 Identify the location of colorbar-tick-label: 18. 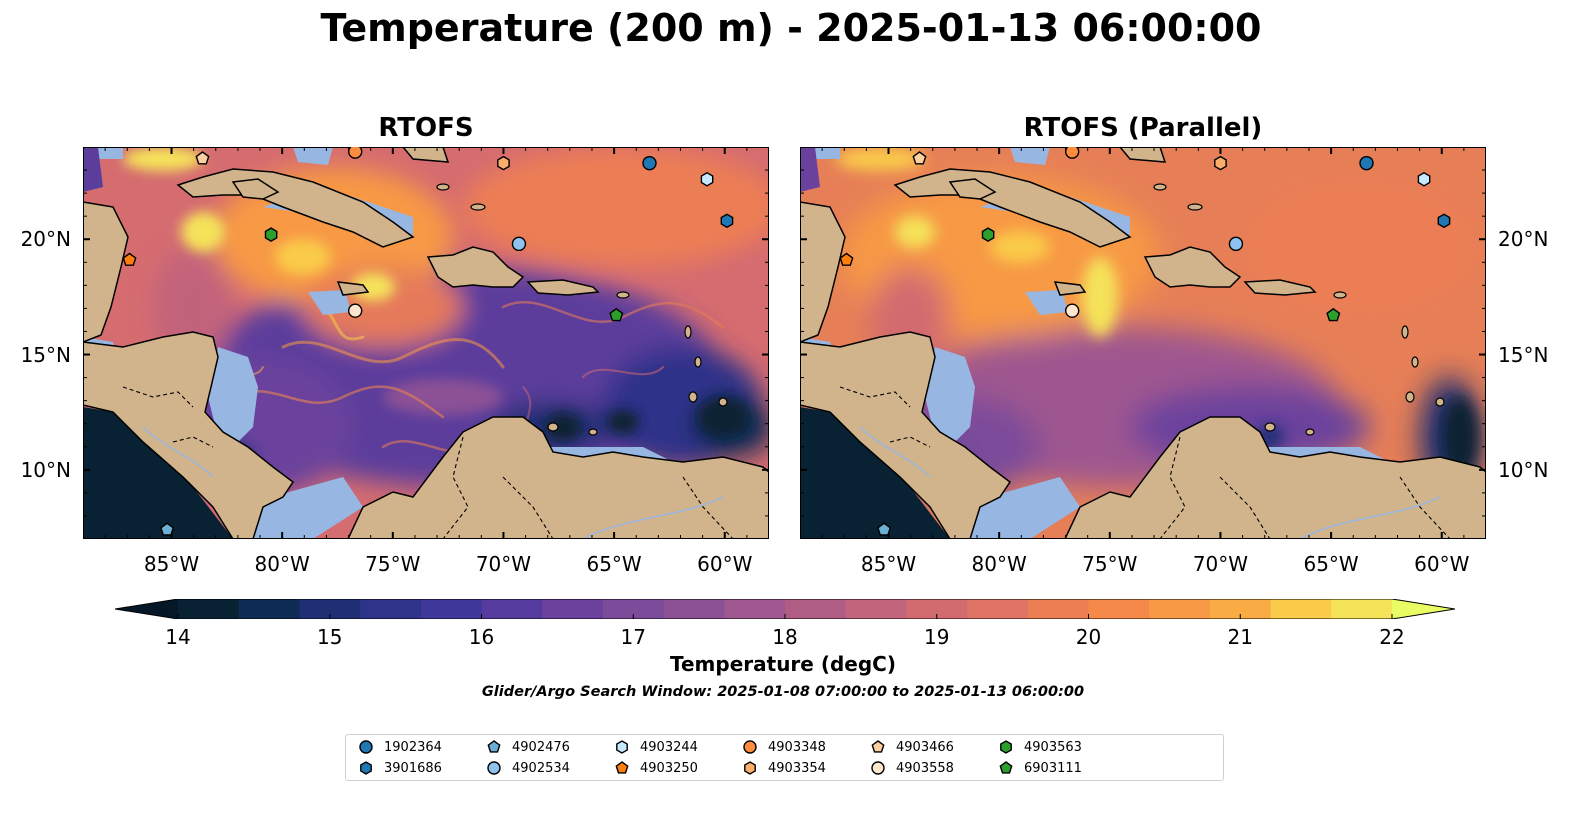
(785, 637).